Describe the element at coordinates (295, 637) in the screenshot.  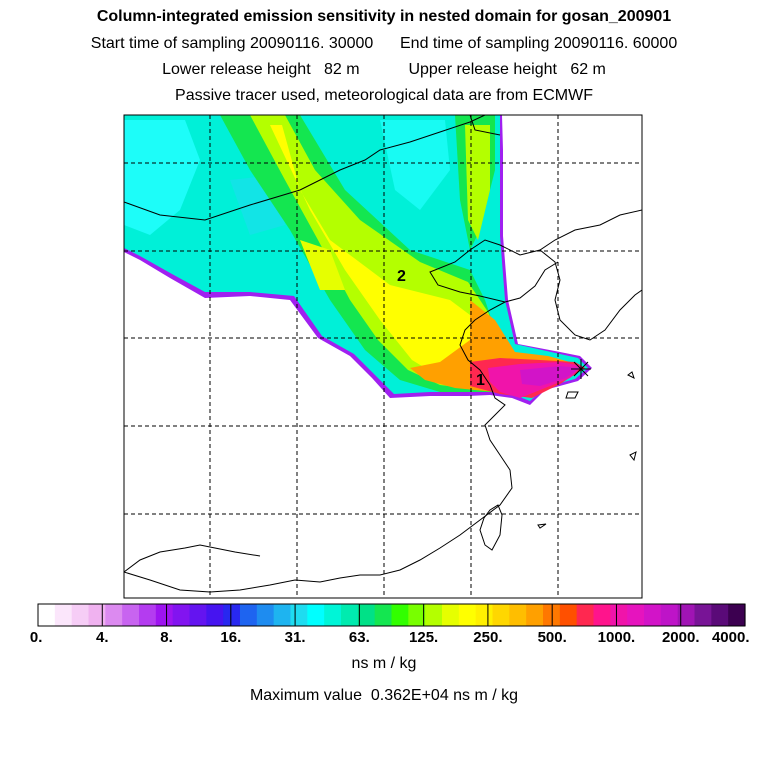
I see `colorbar-tick-label: 31.` at that location.